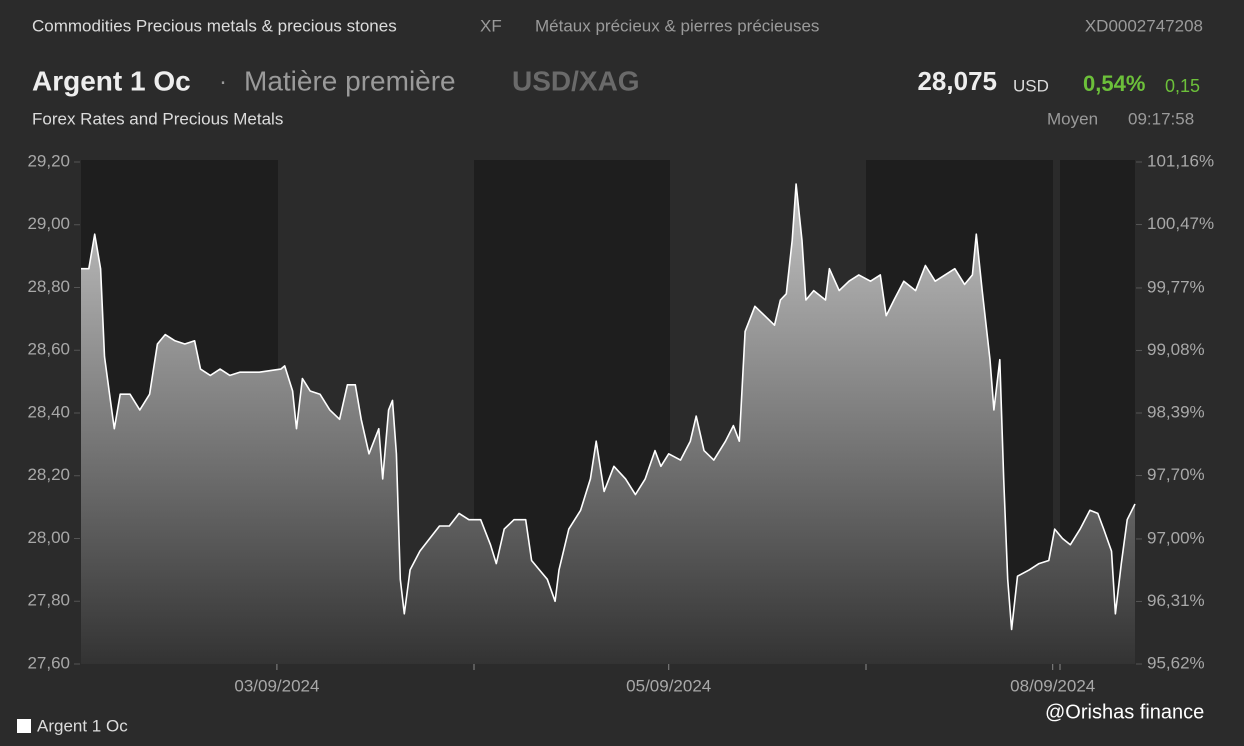  Describe the element at coordinates (1052, 685) in the screenshot. I see `x-tick-label: 08/09/2024` at that location.